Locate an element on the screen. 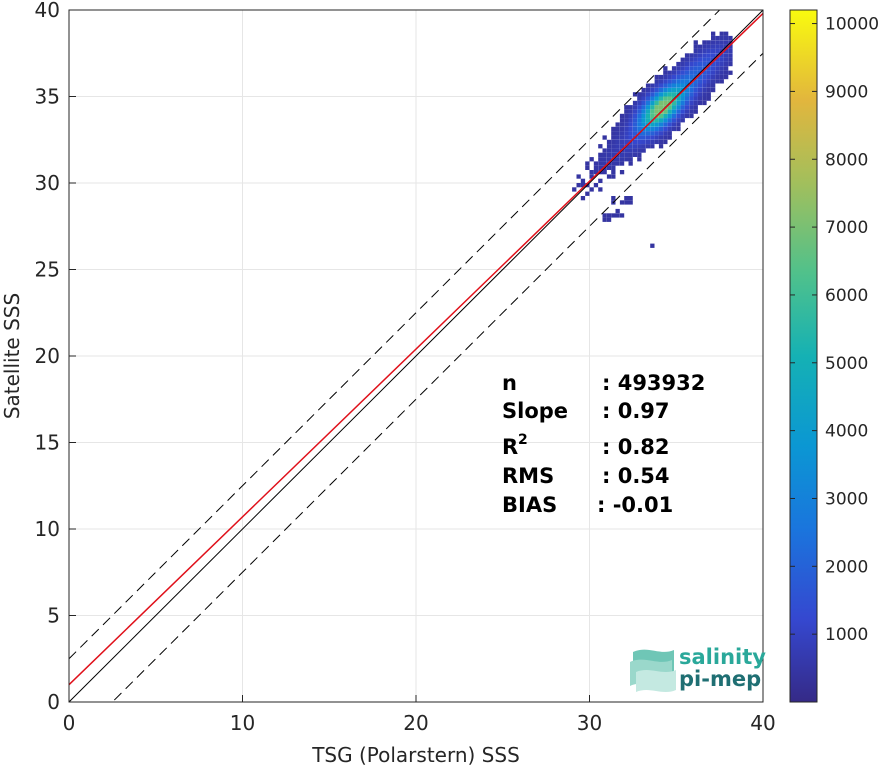 The width and height of the screenshot is (893, 767). colorbar-tick-label: 1000 is located at coordinates (846, 635).